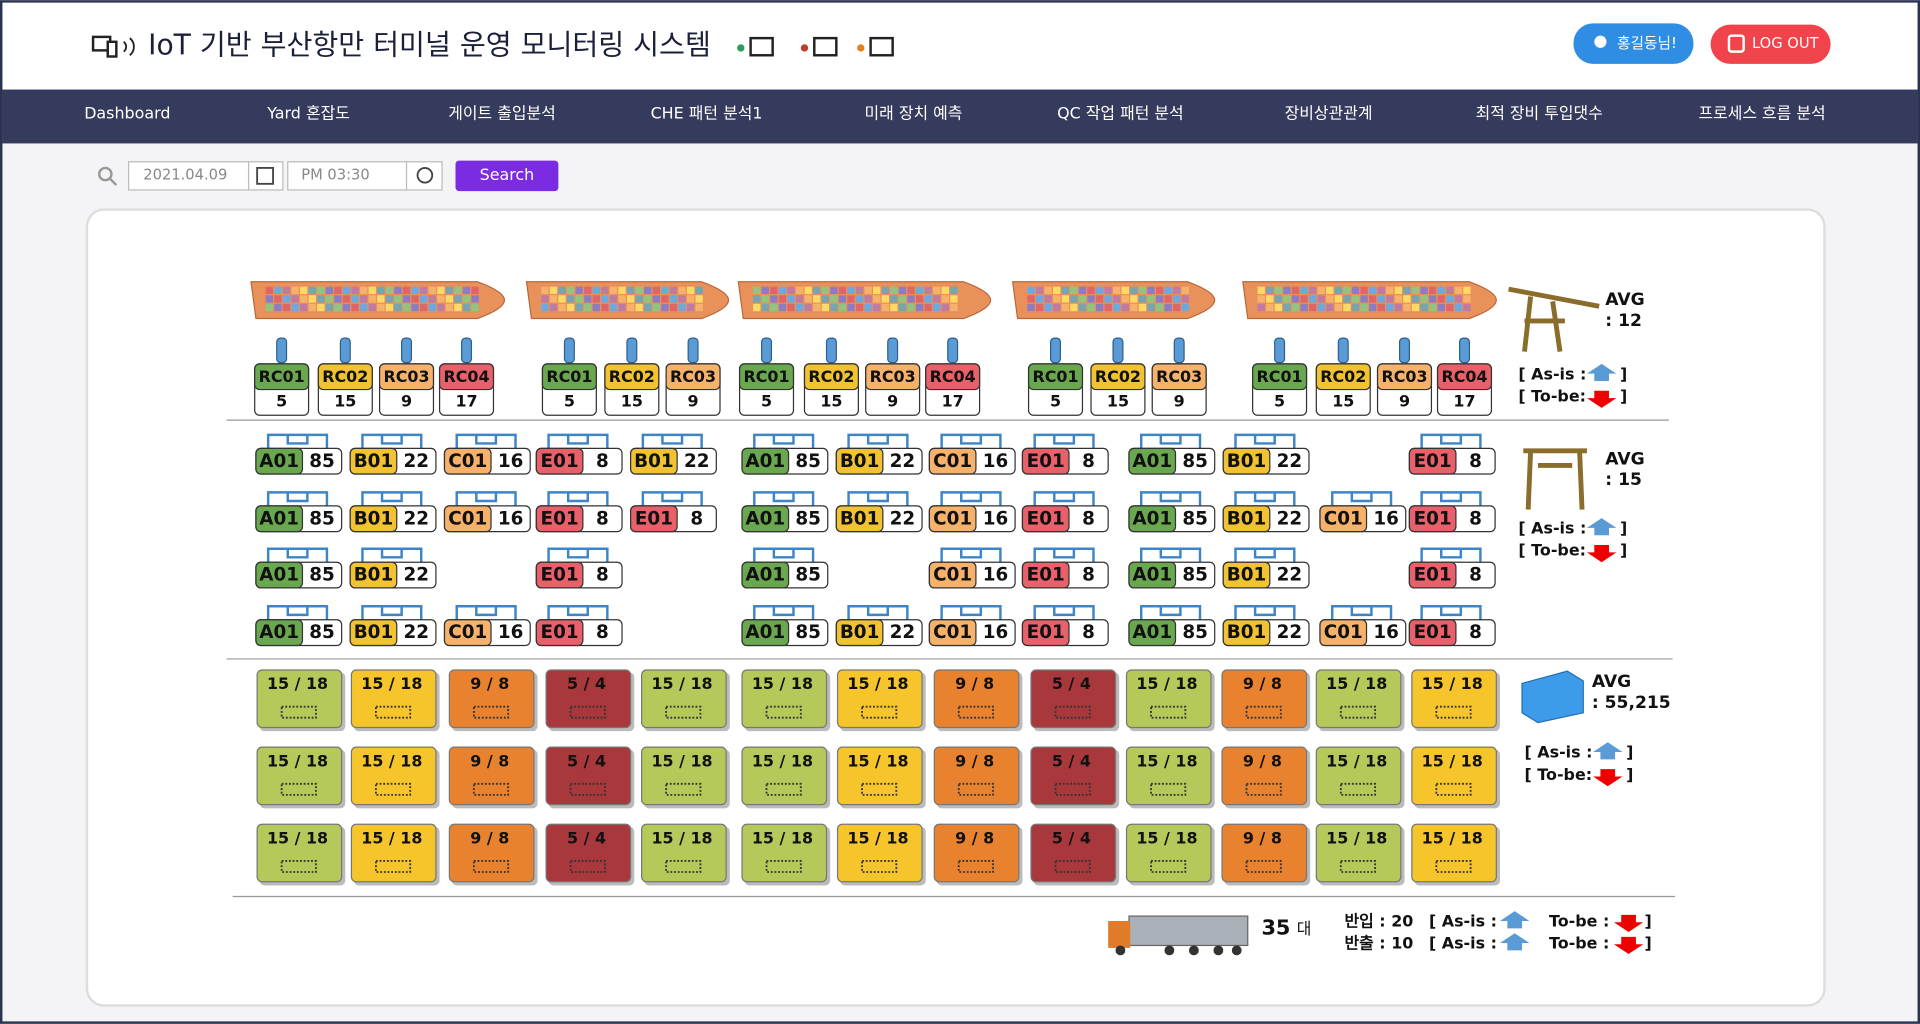  What do you see at coordinates (1761, 113) in the screenshot?
I see `nav-item: 프로세스 흐름 분석` at bounding box center [1761, 113].